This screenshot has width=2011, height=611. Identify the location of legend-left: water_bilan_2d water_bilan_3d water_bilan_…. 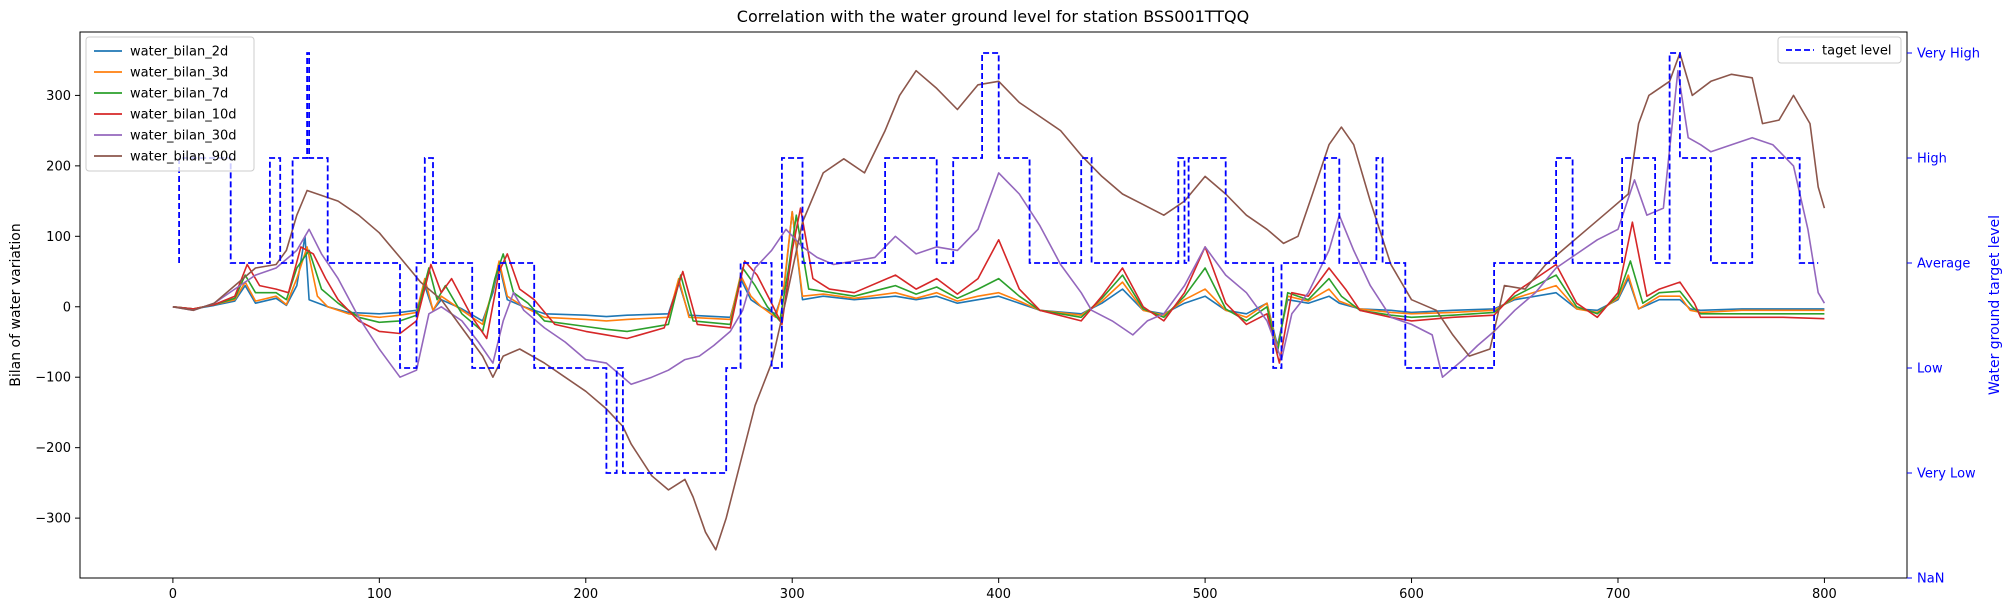
(170, 104).